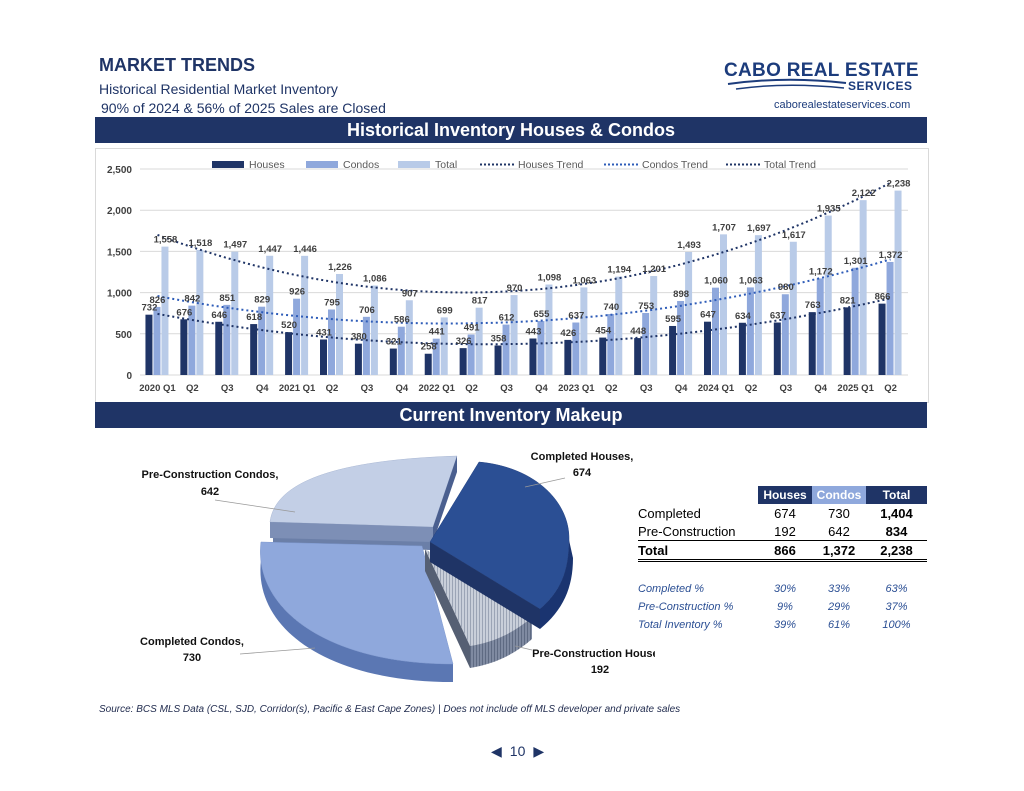 The image size is (1024, 791). What do you see at coordinates (262, 300) in the screenshot?
I see `data-label: 829` at bounding box center [262, 300].